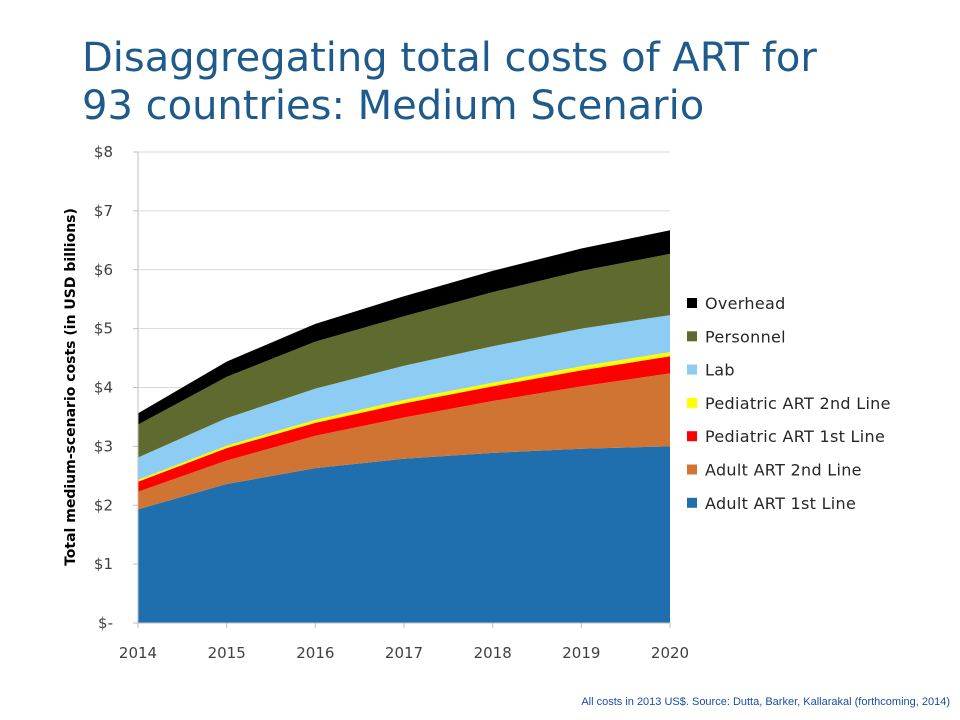 This screenshot has width=960, height=720. I want to click on x-tick-labels: 2014 2015 2016 2017 2018 2019 2020, so click(404, 653).